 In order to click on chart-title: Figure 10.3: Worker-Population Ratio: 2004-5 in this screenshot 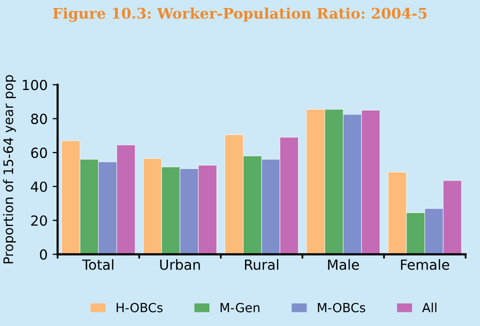, I will do `click(240, 15)`.